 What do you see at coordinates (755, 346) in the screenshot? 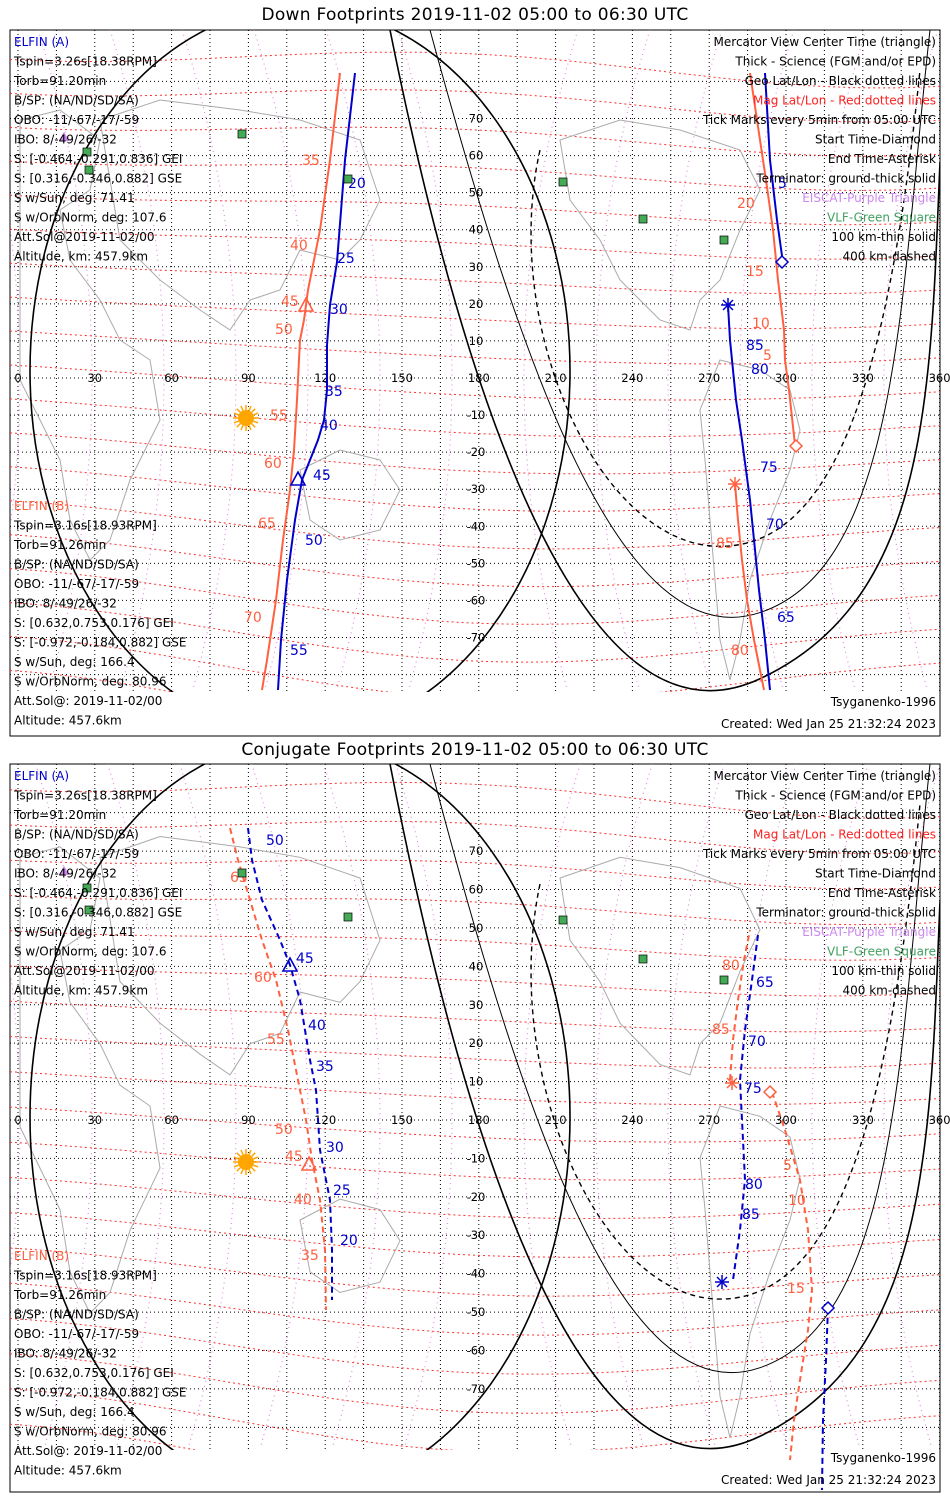
I see `track_a-tick-label: 85` at bounding box center [755, 346].